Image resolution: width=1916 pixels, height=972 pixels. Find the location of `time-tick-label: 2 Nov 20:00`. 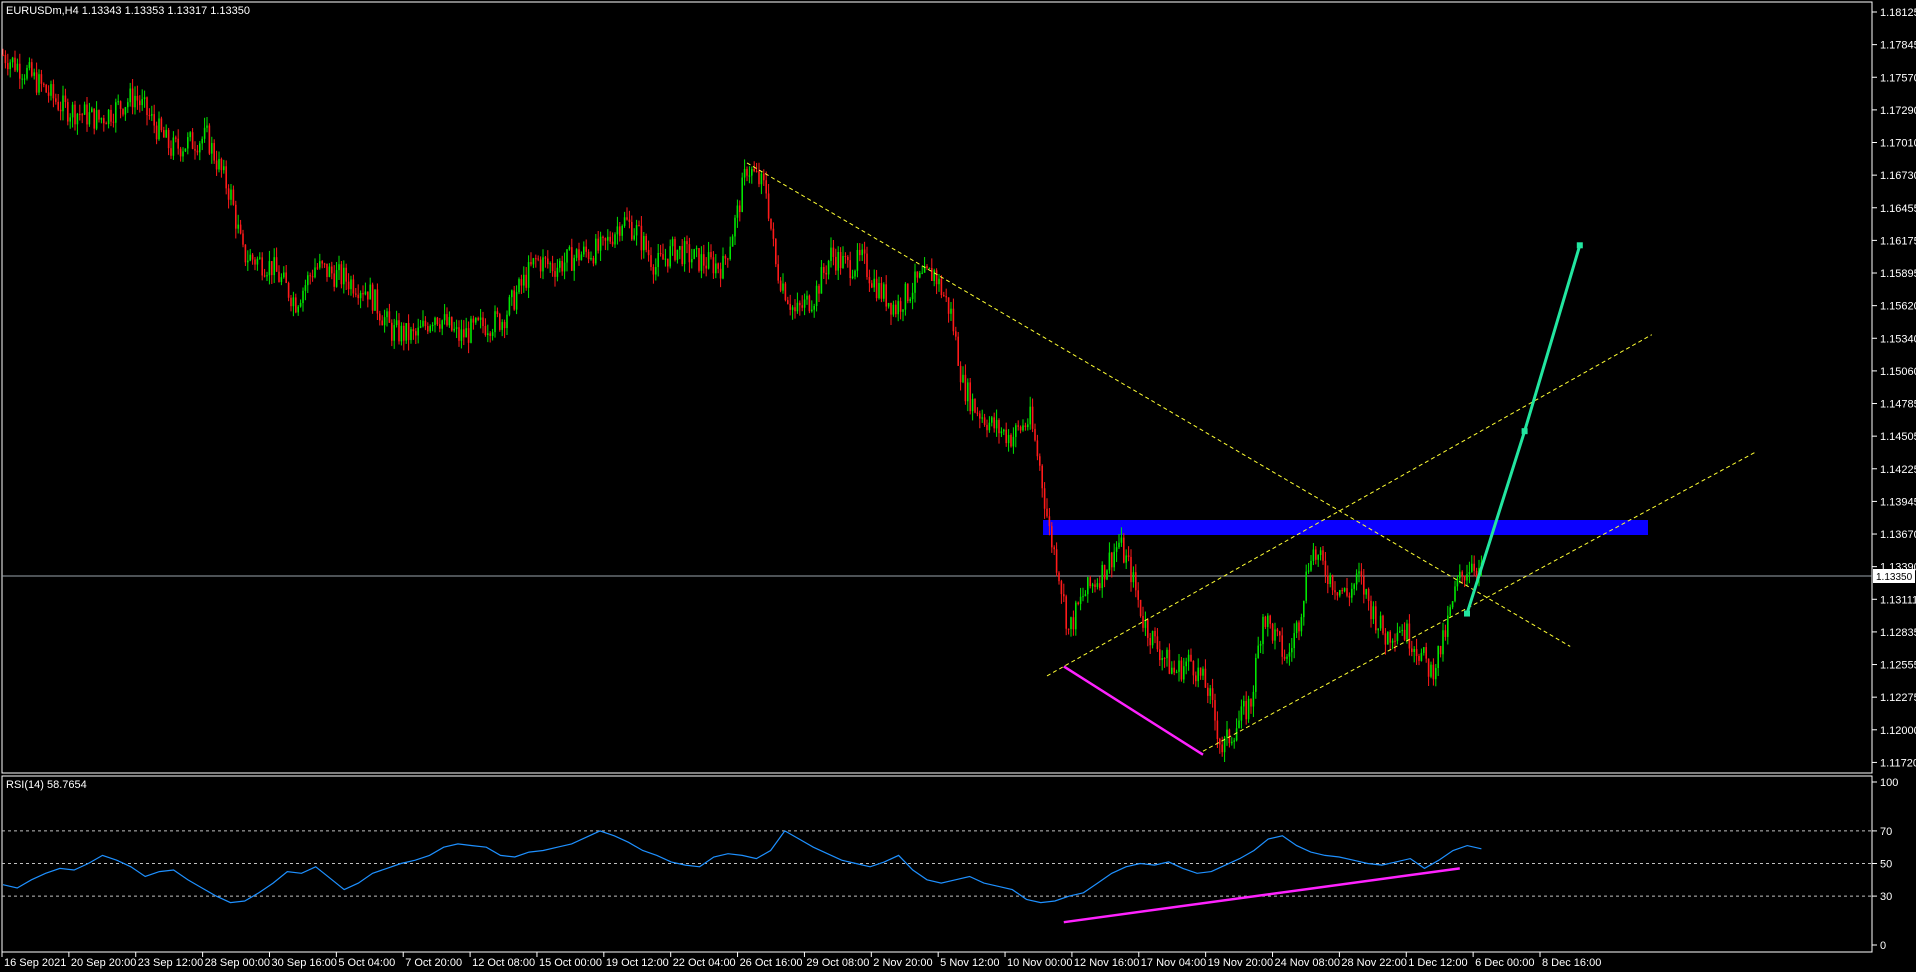

time-tick-label: 2 Nov 20:00 is located at coordinates (902, 963).